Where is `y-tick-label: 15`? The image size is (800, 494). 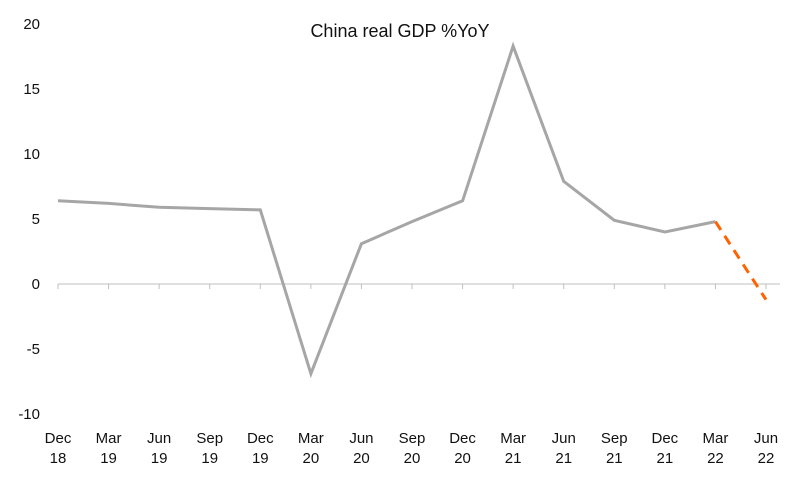 y-tick-label: 15 is located at coordinates (31, 89).